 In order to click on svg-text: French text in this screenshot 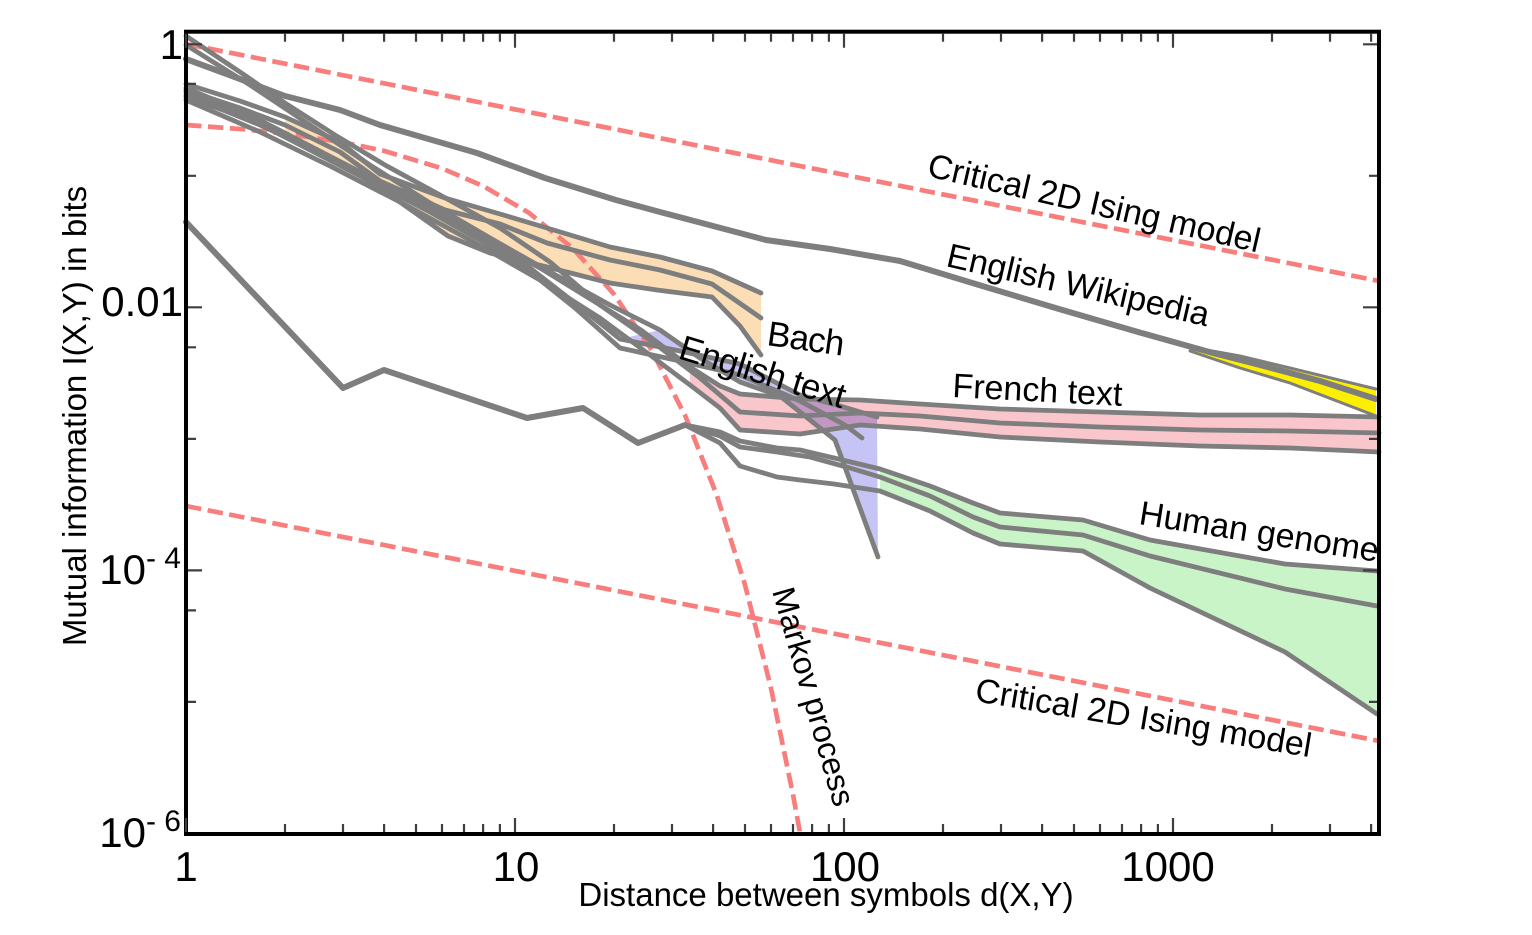, I will do `click(1038, 390)`.